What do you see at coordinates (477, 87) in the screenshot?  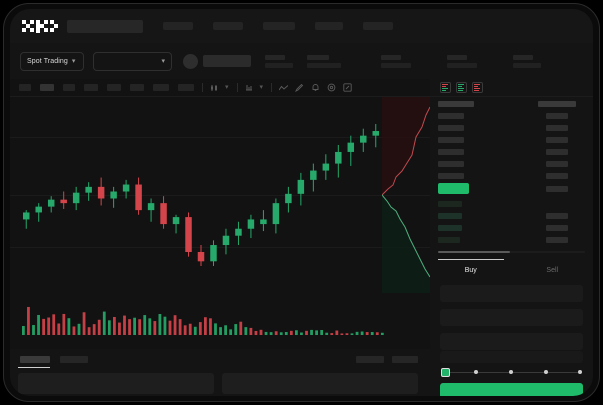 I see `orderbook-asks-icon` at bounding box center [477, 87].